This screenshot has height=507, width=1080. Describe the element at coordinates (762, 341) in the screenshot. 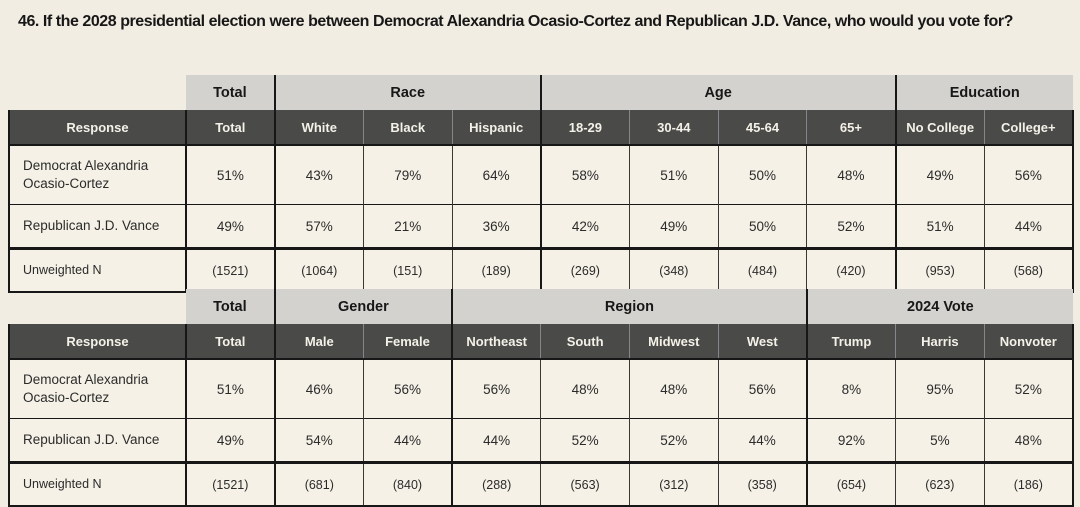

I see `column-header: West` at that location.